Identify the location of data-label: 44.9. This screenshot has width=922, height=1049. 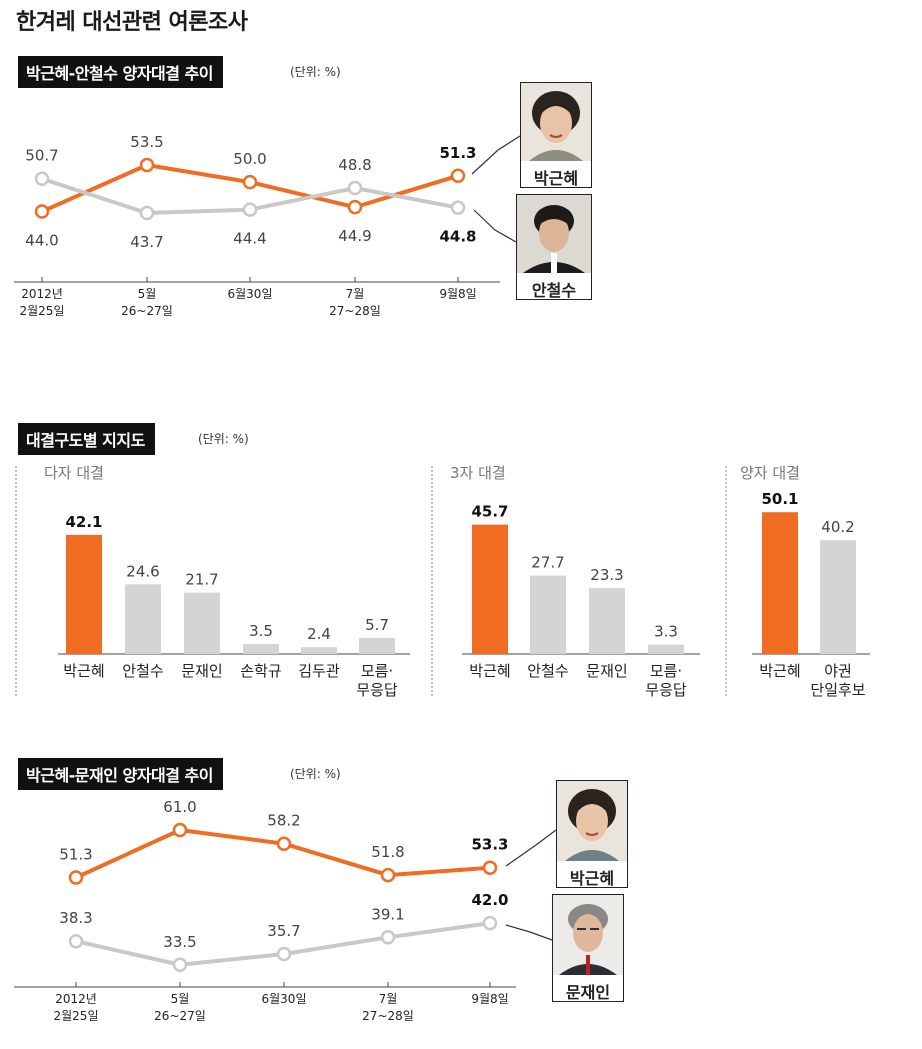
(354, 236).